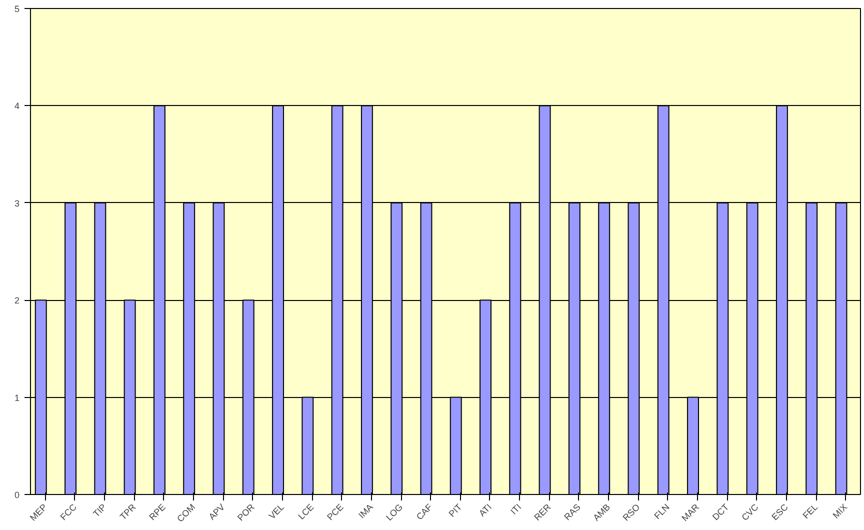 The width and height of the screenshot is (864, 530). I want to click on x-tick-label: VEL, so click(276, 512).